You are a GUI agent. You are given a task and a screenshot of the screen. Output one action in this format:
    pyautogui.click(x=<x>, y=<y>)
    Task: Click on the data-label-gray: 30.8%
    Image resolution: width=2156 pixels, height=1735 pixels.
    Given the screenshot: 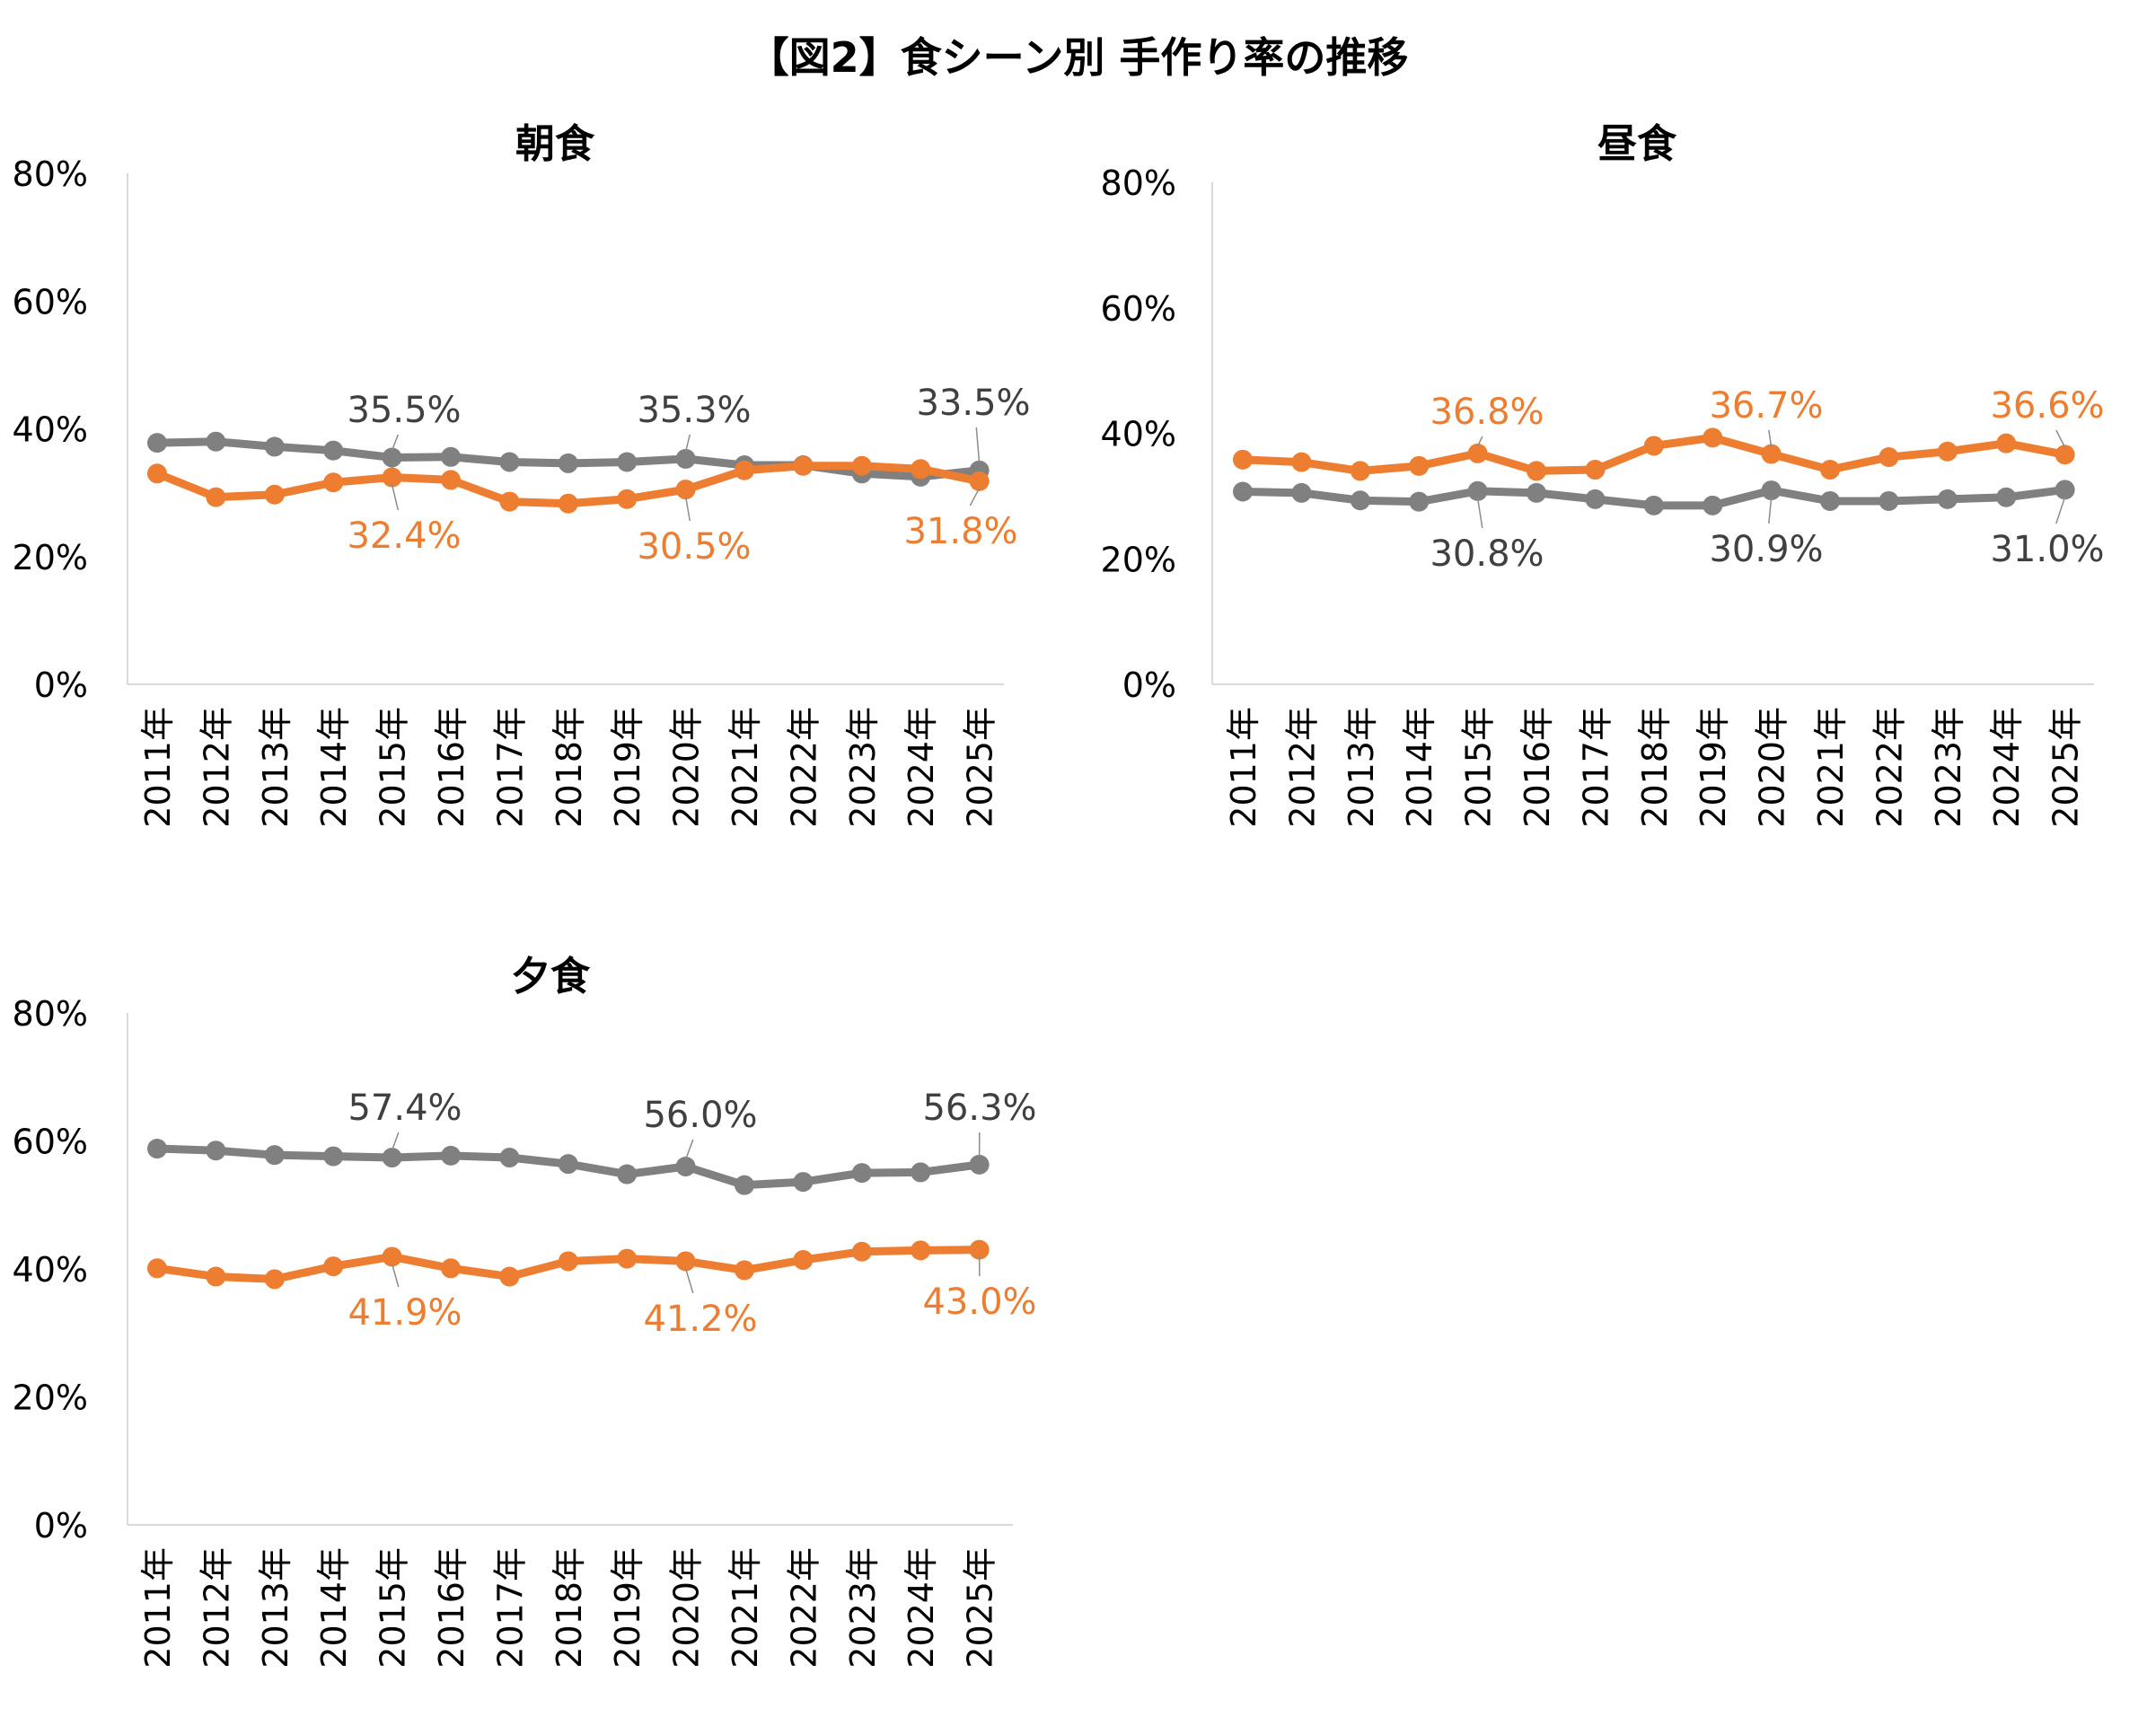 What is the action you would take?
    pyautogui.click(x=1487, y=554)
    